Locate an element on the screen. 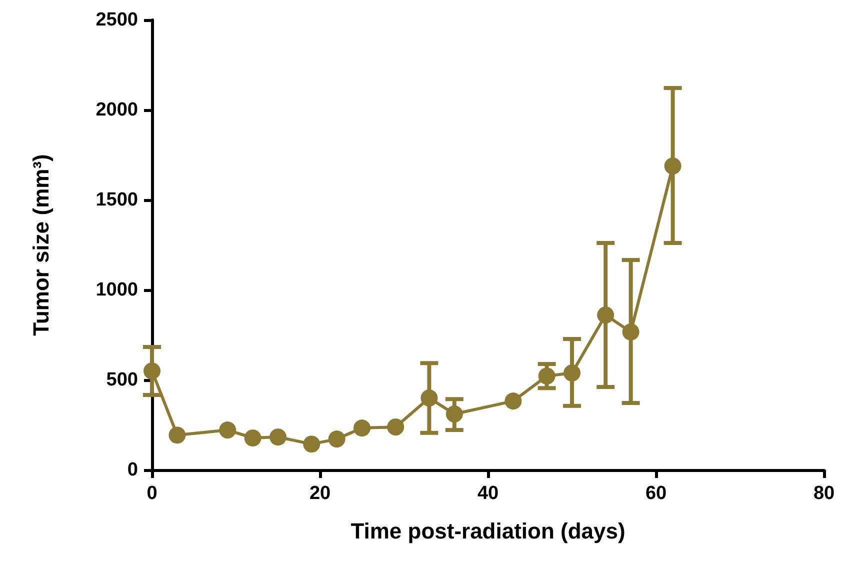 The image size is (843, 579). y-axis-title: Tumor size (mm³) is located at coordinates (41, 245).